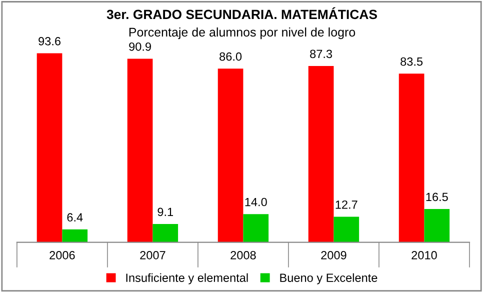  What do you see at coordinates (166, 212) in the screenshot?
I see `data-label: 9.1` at bounding box center [166, 212].